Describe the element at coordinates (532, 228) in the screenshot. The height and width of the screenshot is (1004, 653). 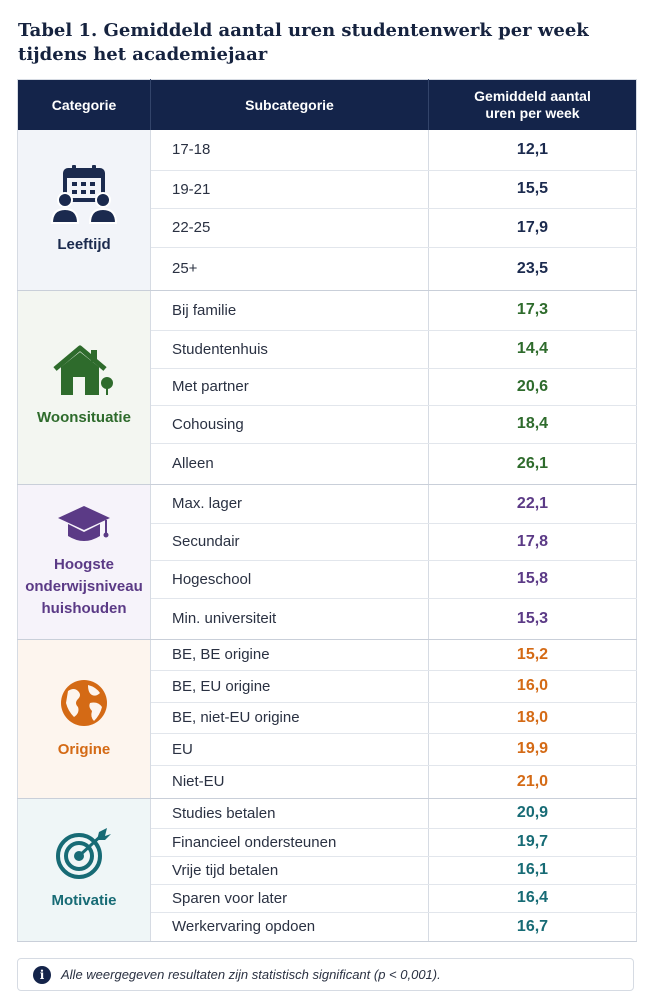
I see `value-cell: 17,9` at that location.